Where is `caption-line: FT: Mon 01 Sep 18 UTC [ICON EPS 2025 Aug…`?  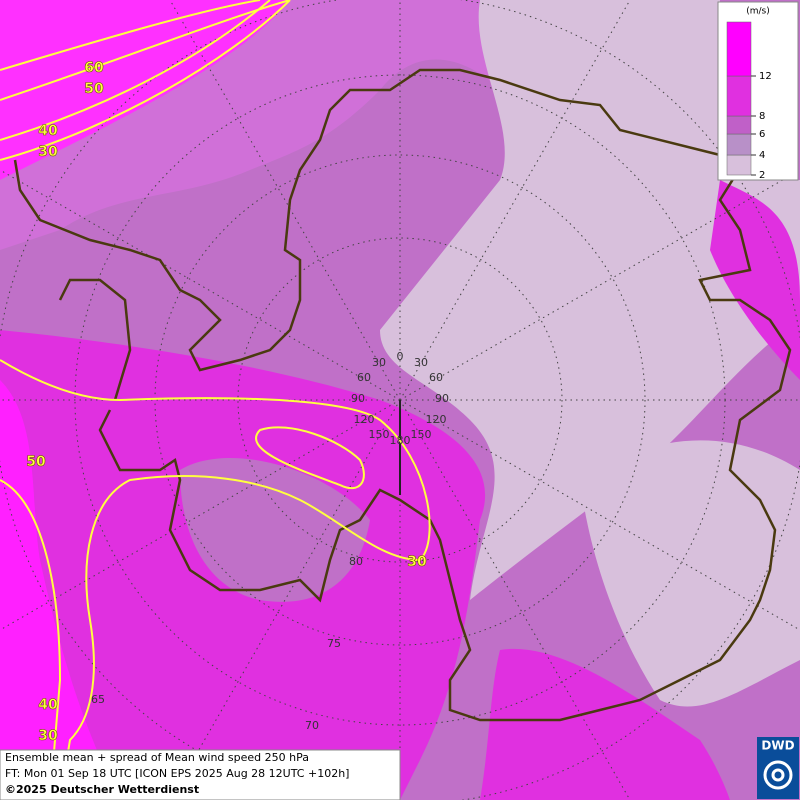
caption-line: FT: Mon 01 Sep 18 UTC [ICON EPS 2025 Aug… is located at coordinates (177, 773).